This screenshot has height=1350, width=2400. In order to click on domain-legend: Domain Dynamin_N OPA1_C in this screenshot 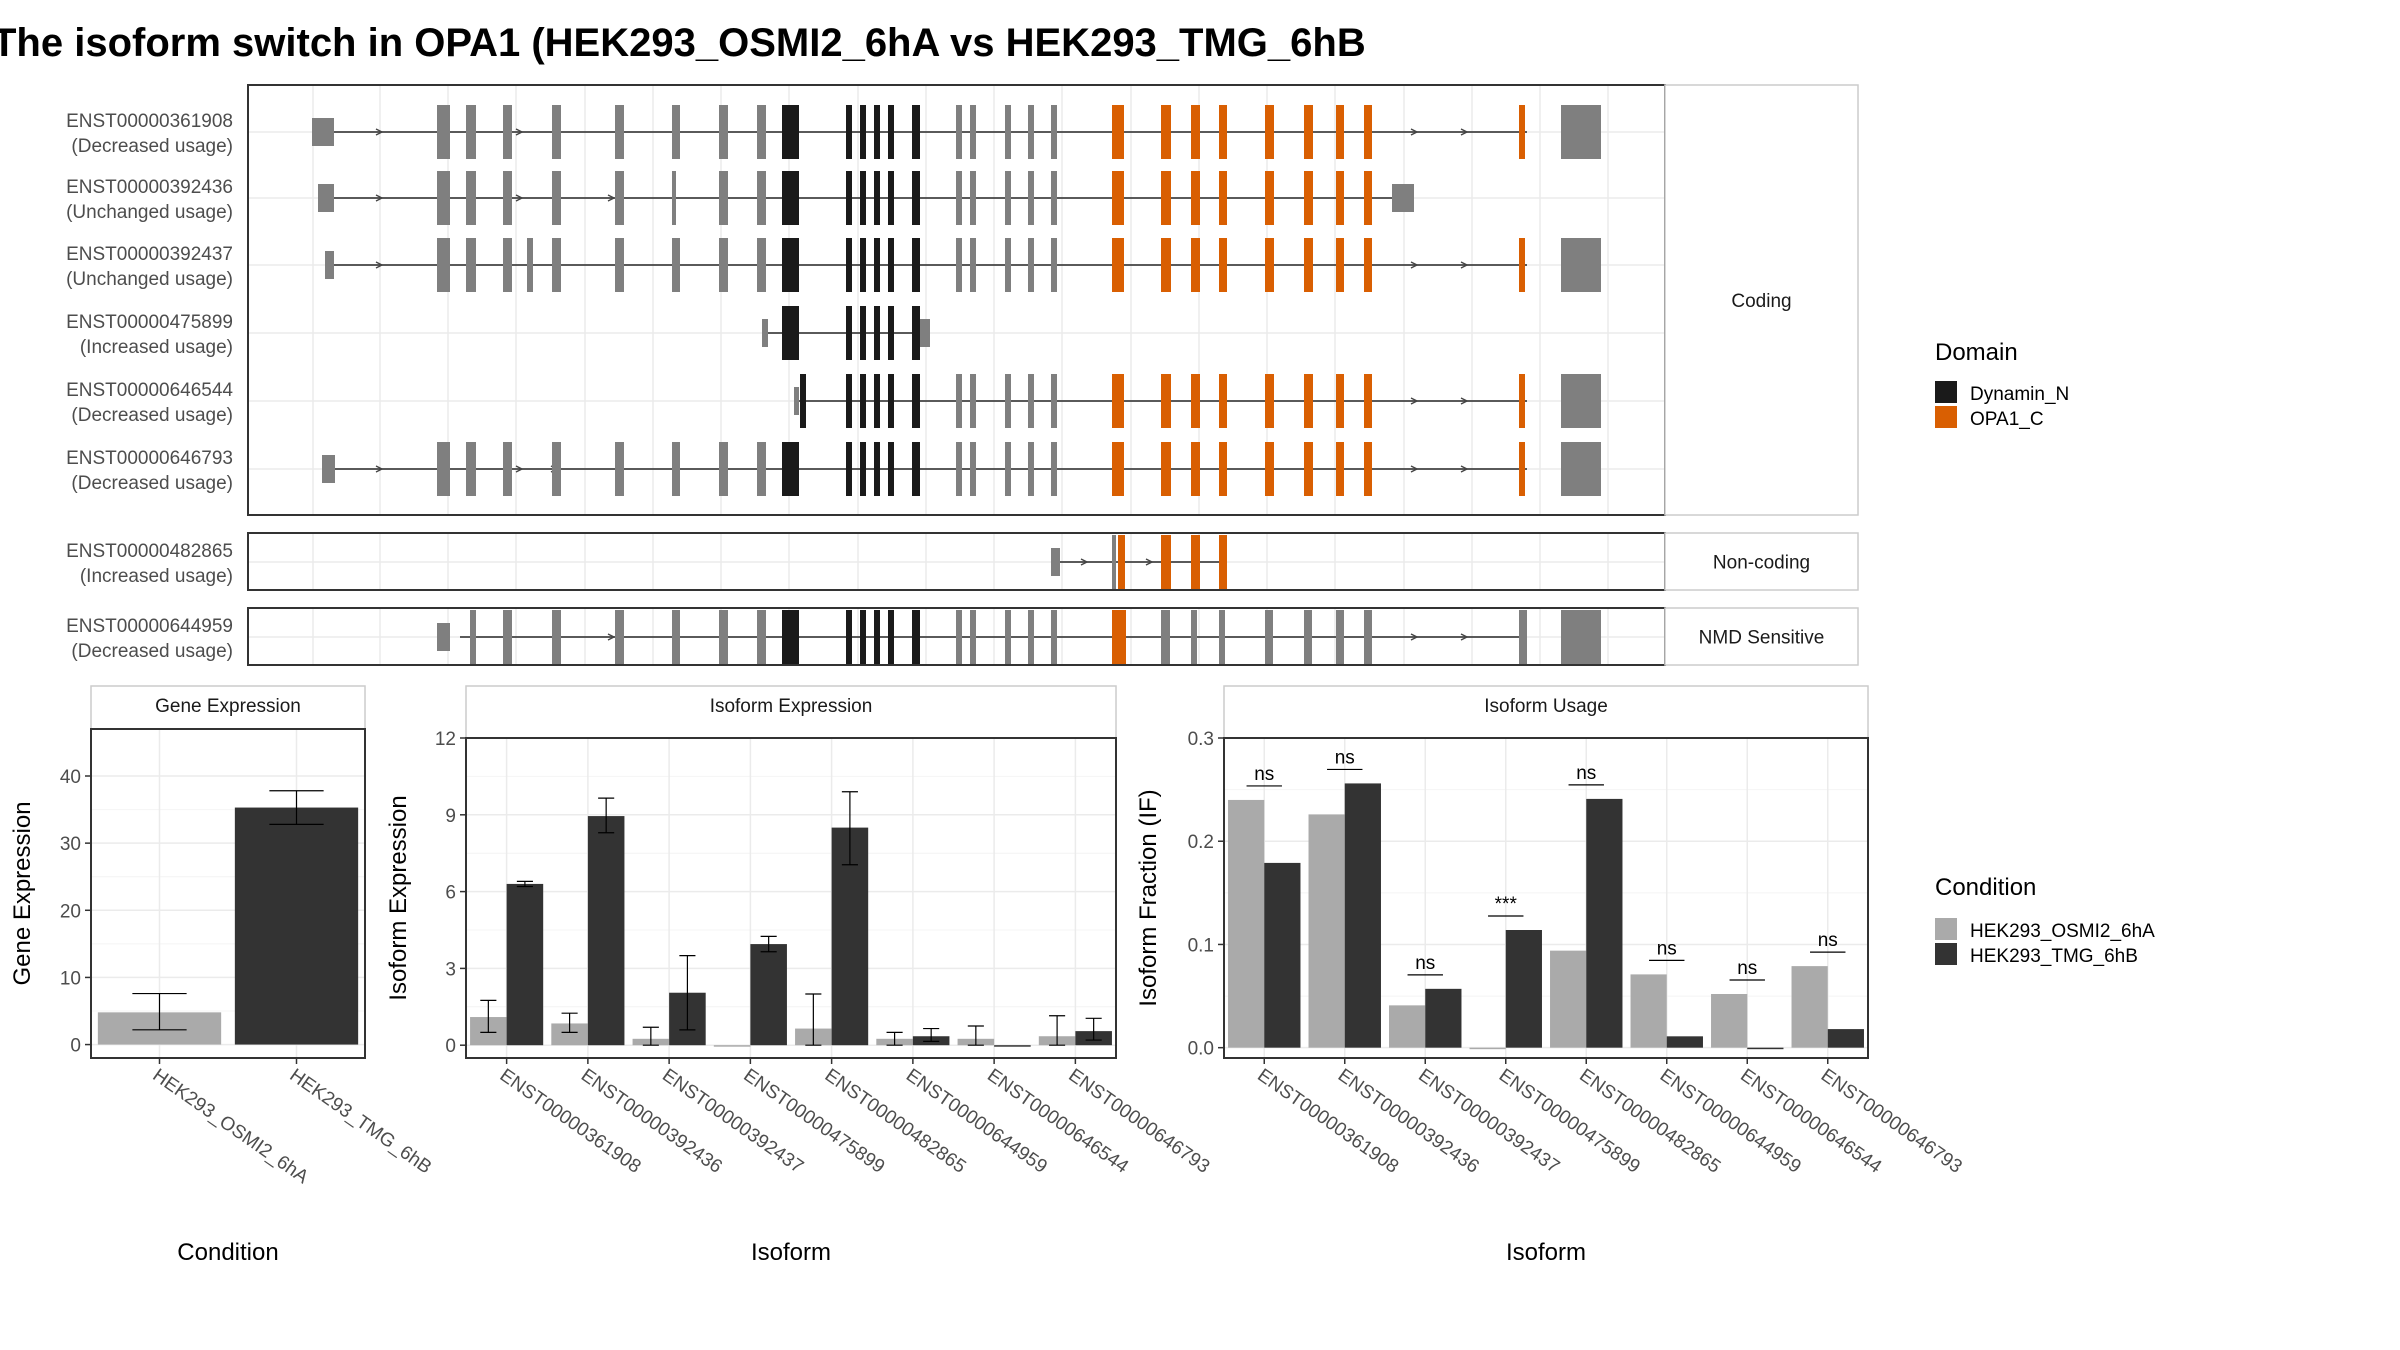, I will do `click(2002, 384)`.